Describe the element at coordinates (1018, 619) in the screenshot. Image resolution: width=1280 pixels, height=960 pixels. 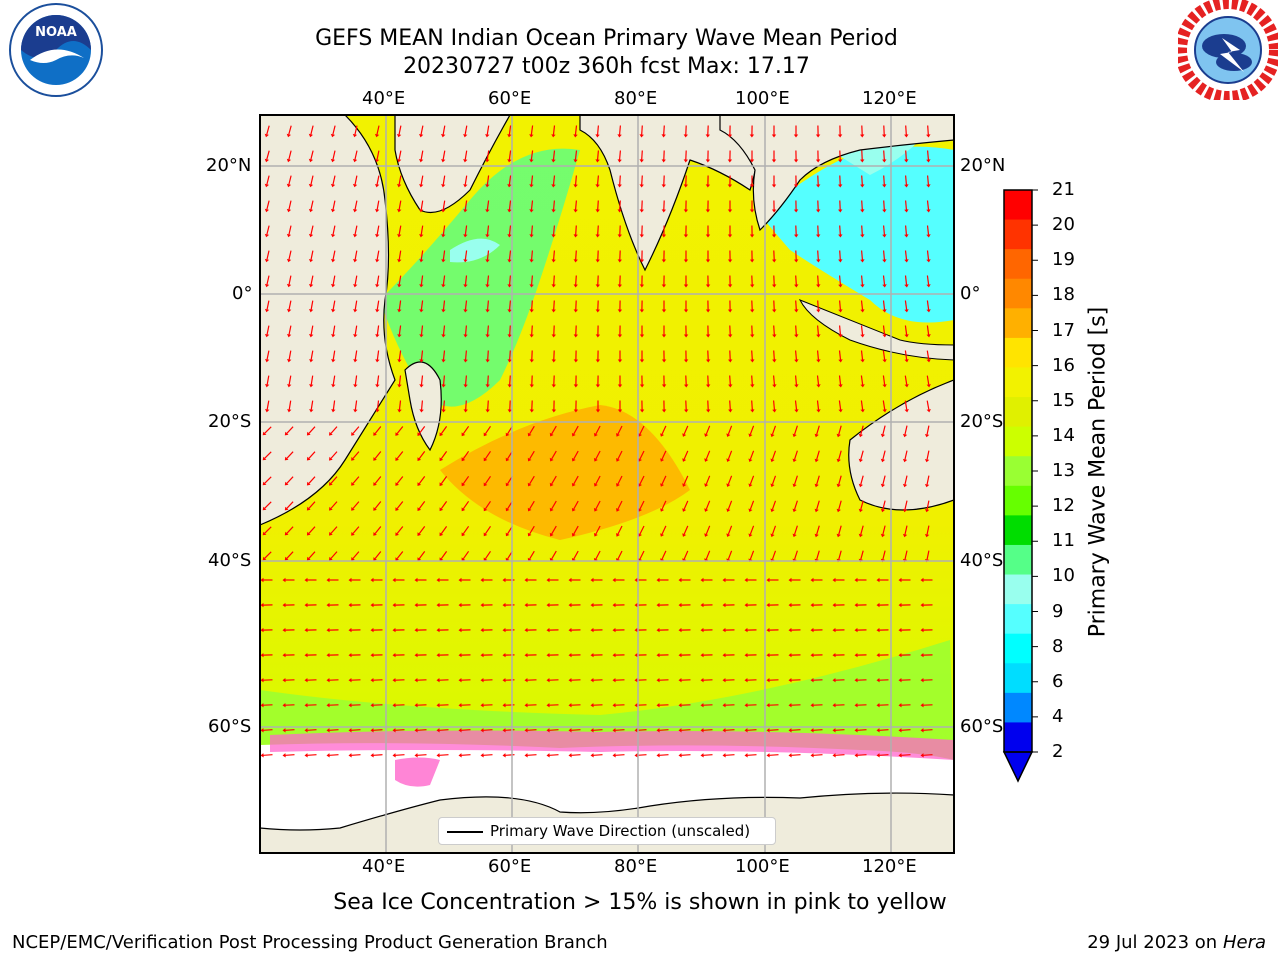
I see `colorbar-block` at that location.